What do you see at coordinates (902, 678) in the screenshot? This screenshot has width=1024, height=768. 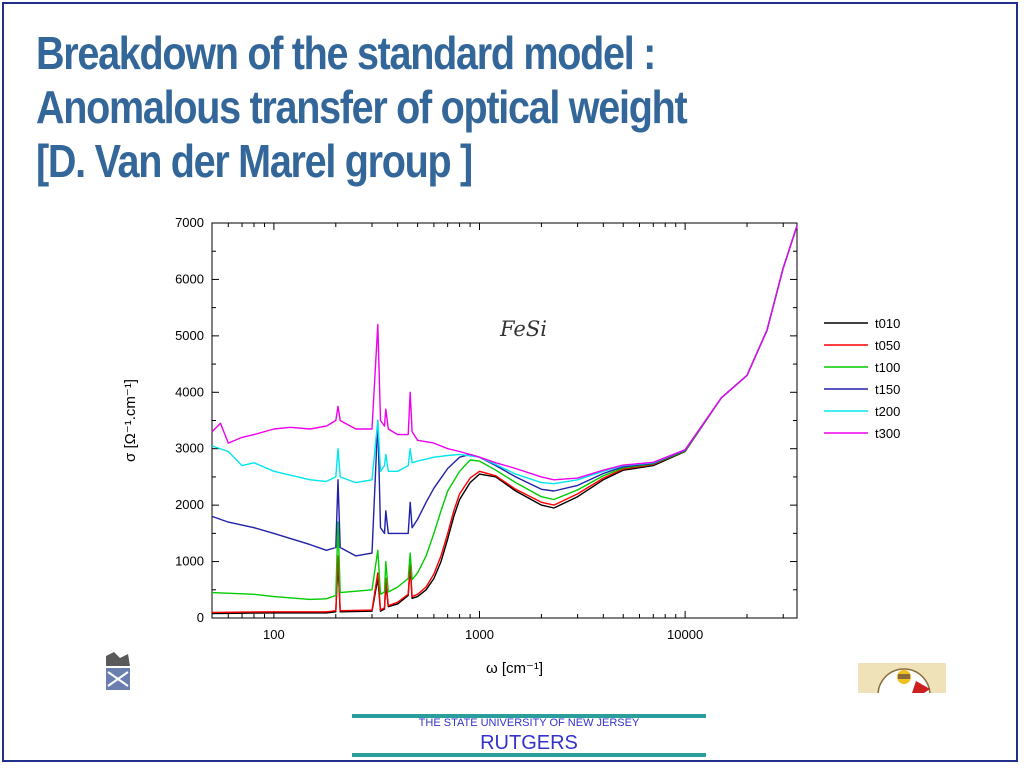 I see `seal-logo` at bounding box center [902, 678].